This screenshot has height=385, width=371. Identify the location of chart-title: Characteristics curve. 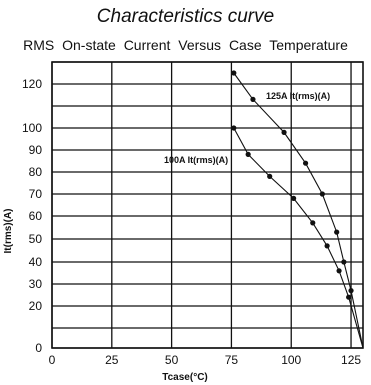
(185, 16).